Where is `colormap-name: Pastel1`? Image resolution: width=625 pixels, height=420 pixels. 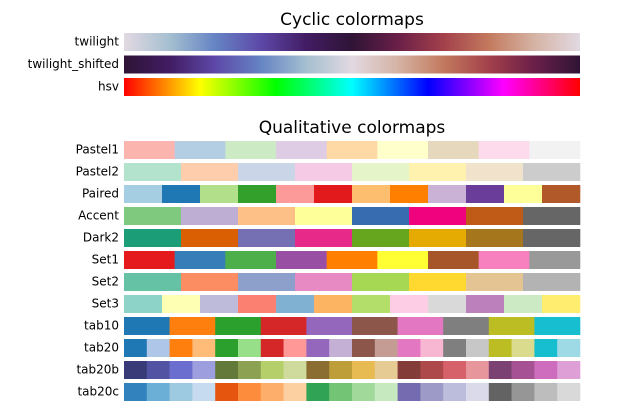
colormap-name: Pastel1 is located at coordinates (97, 150).